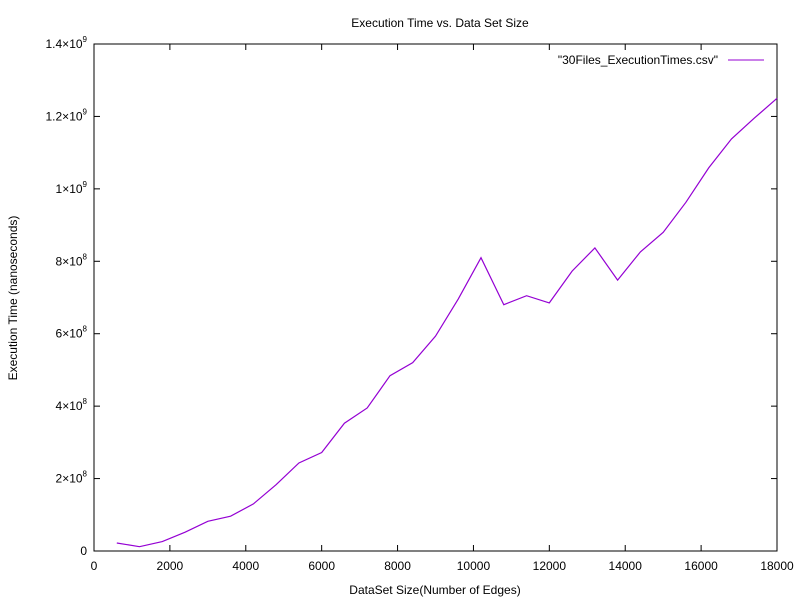 This screenshot has height=600, width=800. Describe the element at coordinates (474, 566) in the screenshot. I see `x-tick-label: 10000` at that location.